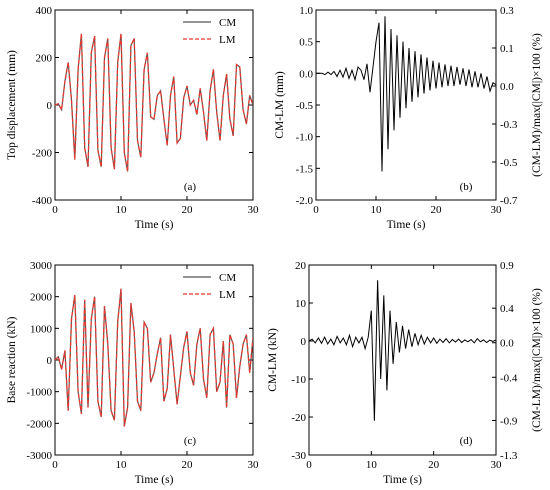  What do you see at coordinates (509, 378) in the screenshot?
I see `y-right-tick-label: -0.4` at bounding box center [509, 378].